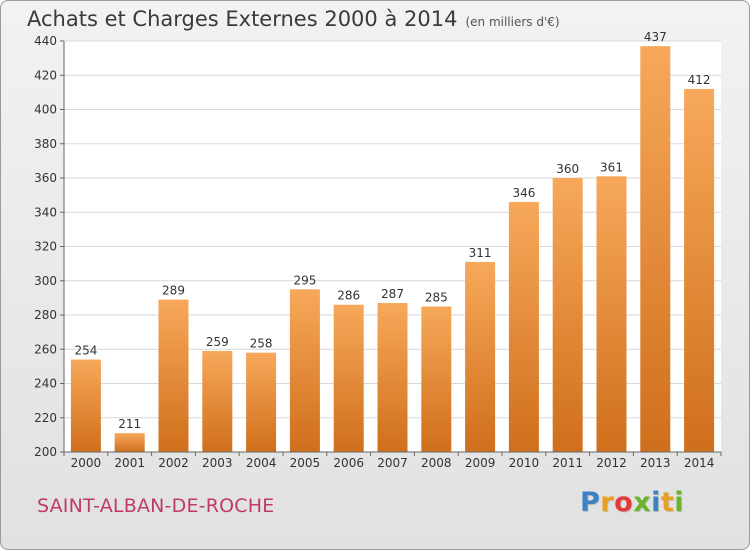 This screenshot has width=750, height=550. I want to click on data-label-2008: 285, so click(436, 297).